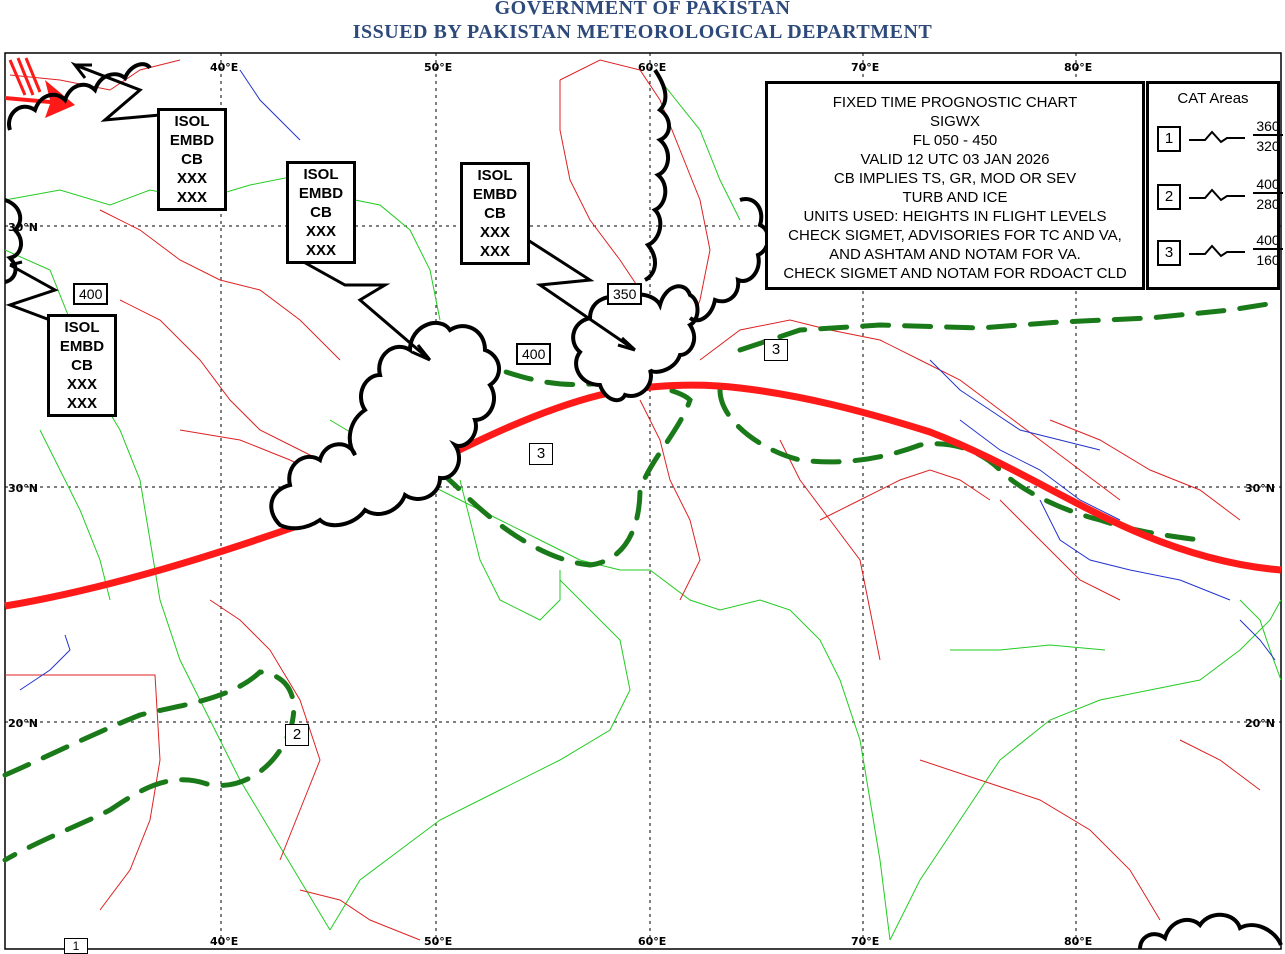 The width and height of the screenshot is (1285, 954). Describe the element at coordinates (1260, 488) in the screenshot. I see `lat-label-right-30: 30°N` at that location.